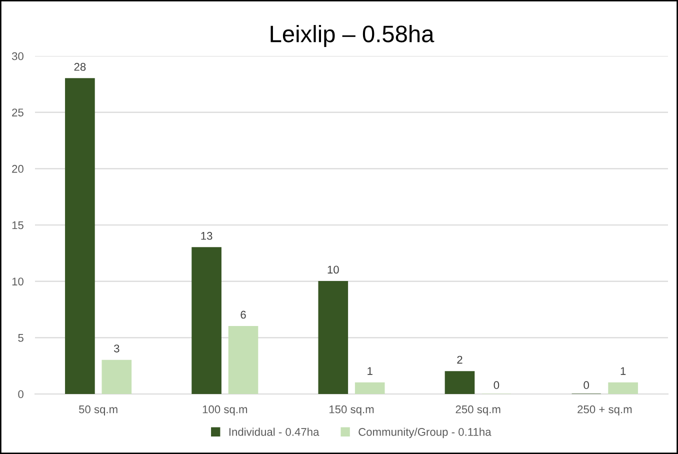  I want to click on legend-label: Community/Group - 0.11ha, so click(425, 433).